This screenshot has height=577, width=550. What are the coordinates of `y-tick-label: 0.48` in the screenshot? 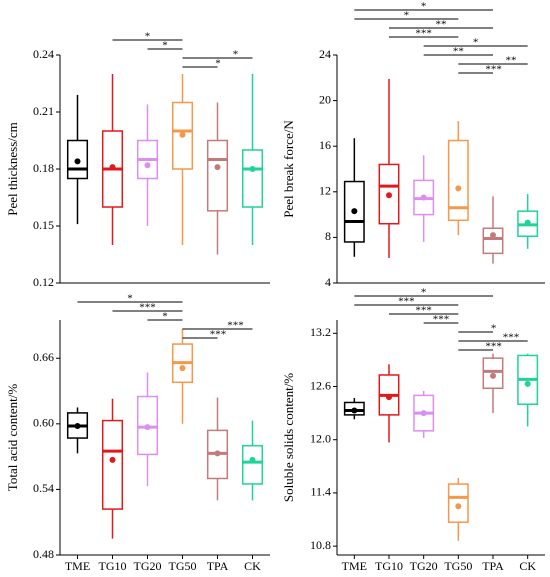 It's located at (43, 554).